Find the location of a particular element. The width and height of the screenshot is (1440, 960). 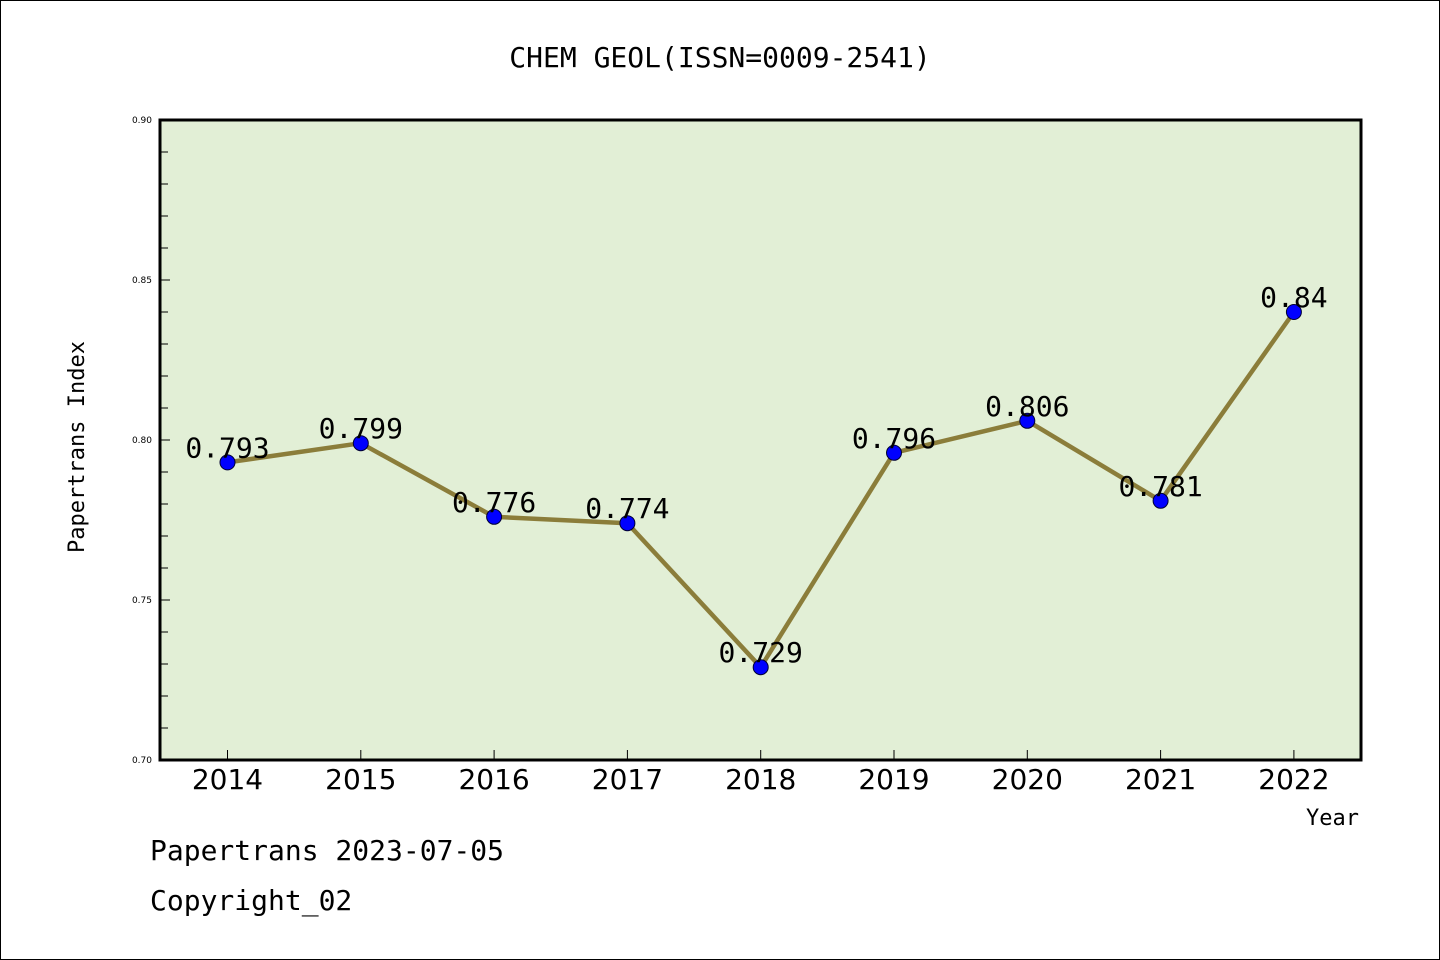

x-tick-label: 2021 is located at coordinates (1160, 779).